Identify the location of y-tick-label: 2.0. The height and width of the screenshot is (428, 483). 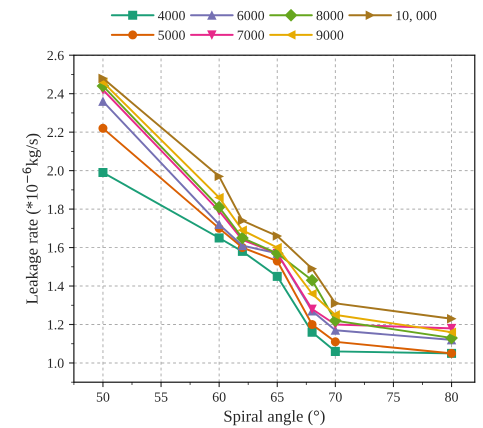
(55, 171).